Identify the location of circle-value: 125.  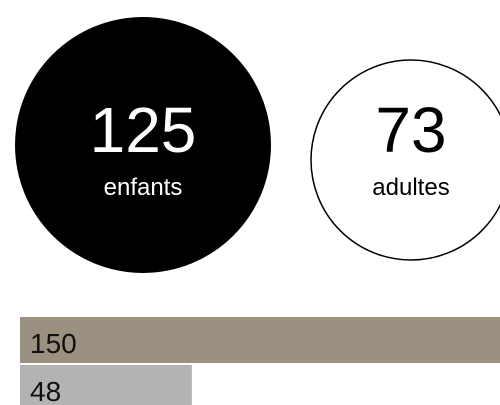
(143, 130).